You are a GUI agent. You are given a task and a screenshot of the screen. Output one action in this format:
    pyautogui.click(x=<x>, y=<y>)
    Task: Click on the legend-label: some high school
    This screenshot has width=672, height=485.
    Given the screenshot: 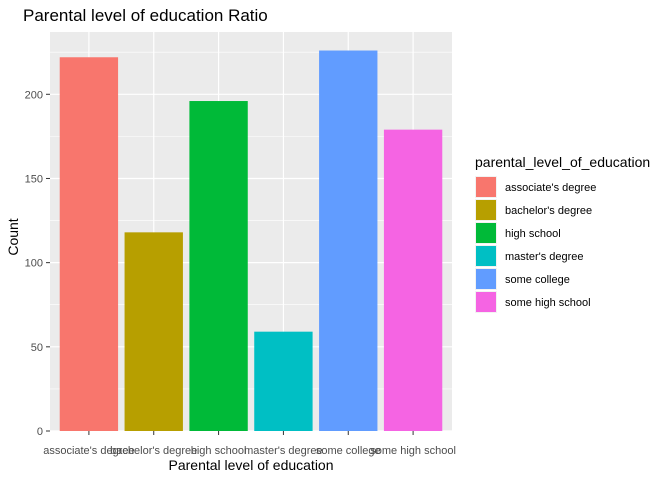 What is the action you would take?
    pyautogui.click(x=548, y=303)
    